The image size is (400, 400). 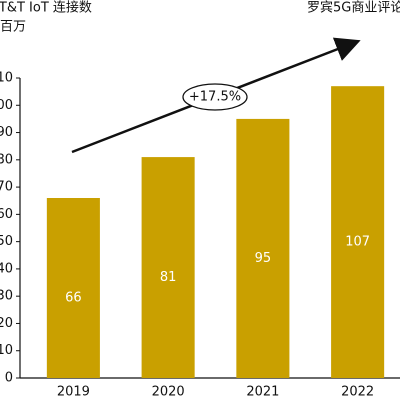 What do you see at coordinates (357, 392) in the screenshot?
I see `x-tick-label: 2022` at bounding box center [357, 392].